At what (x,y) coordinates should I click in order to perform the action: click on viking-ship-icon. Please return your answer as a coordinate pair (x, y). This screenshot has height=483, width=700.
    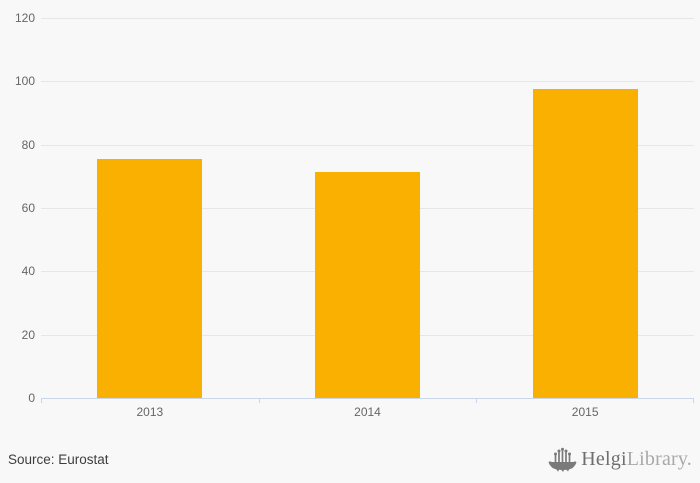
    Looking at the image, I should click on (562, 460).